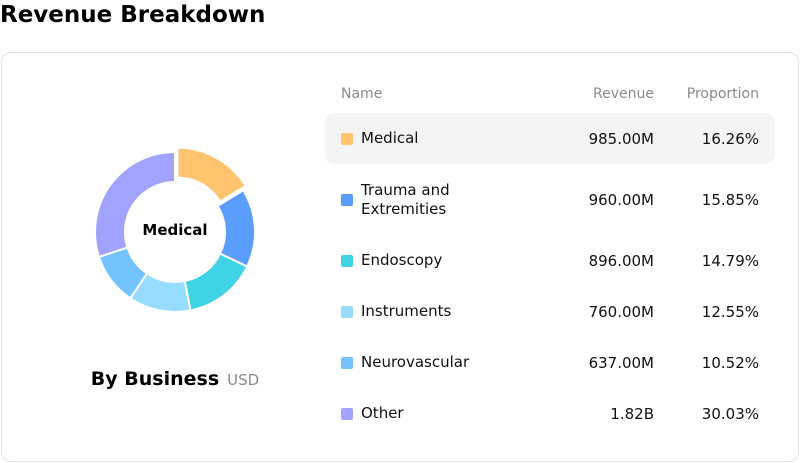  I want to click on chart-caption-title: By Business, so click(155, 379).